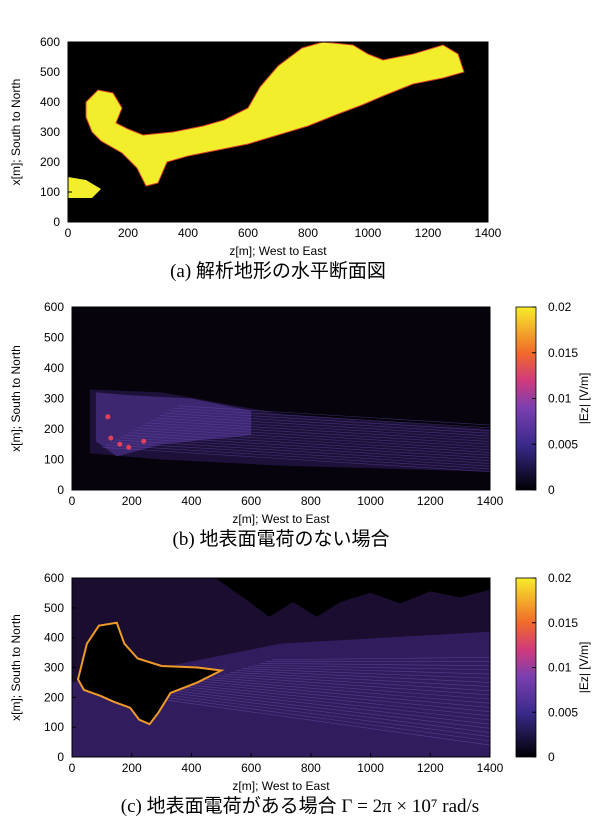 The height and width of the screenshot is (830, 602). I want to click on heatmap, so click(281, 667).